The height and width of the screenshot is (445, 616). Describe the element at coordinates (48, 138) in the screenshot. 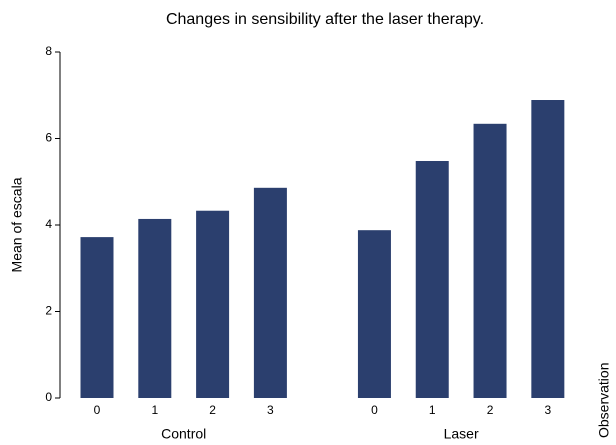

I see `y-tick-label: 6` at that location.